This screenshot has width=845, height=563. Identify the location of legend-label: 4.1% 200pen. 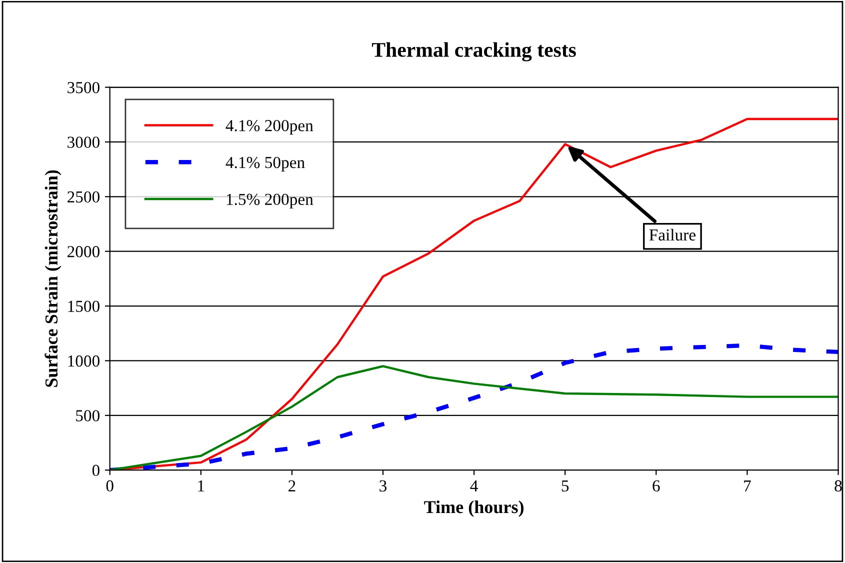
(270, 127).